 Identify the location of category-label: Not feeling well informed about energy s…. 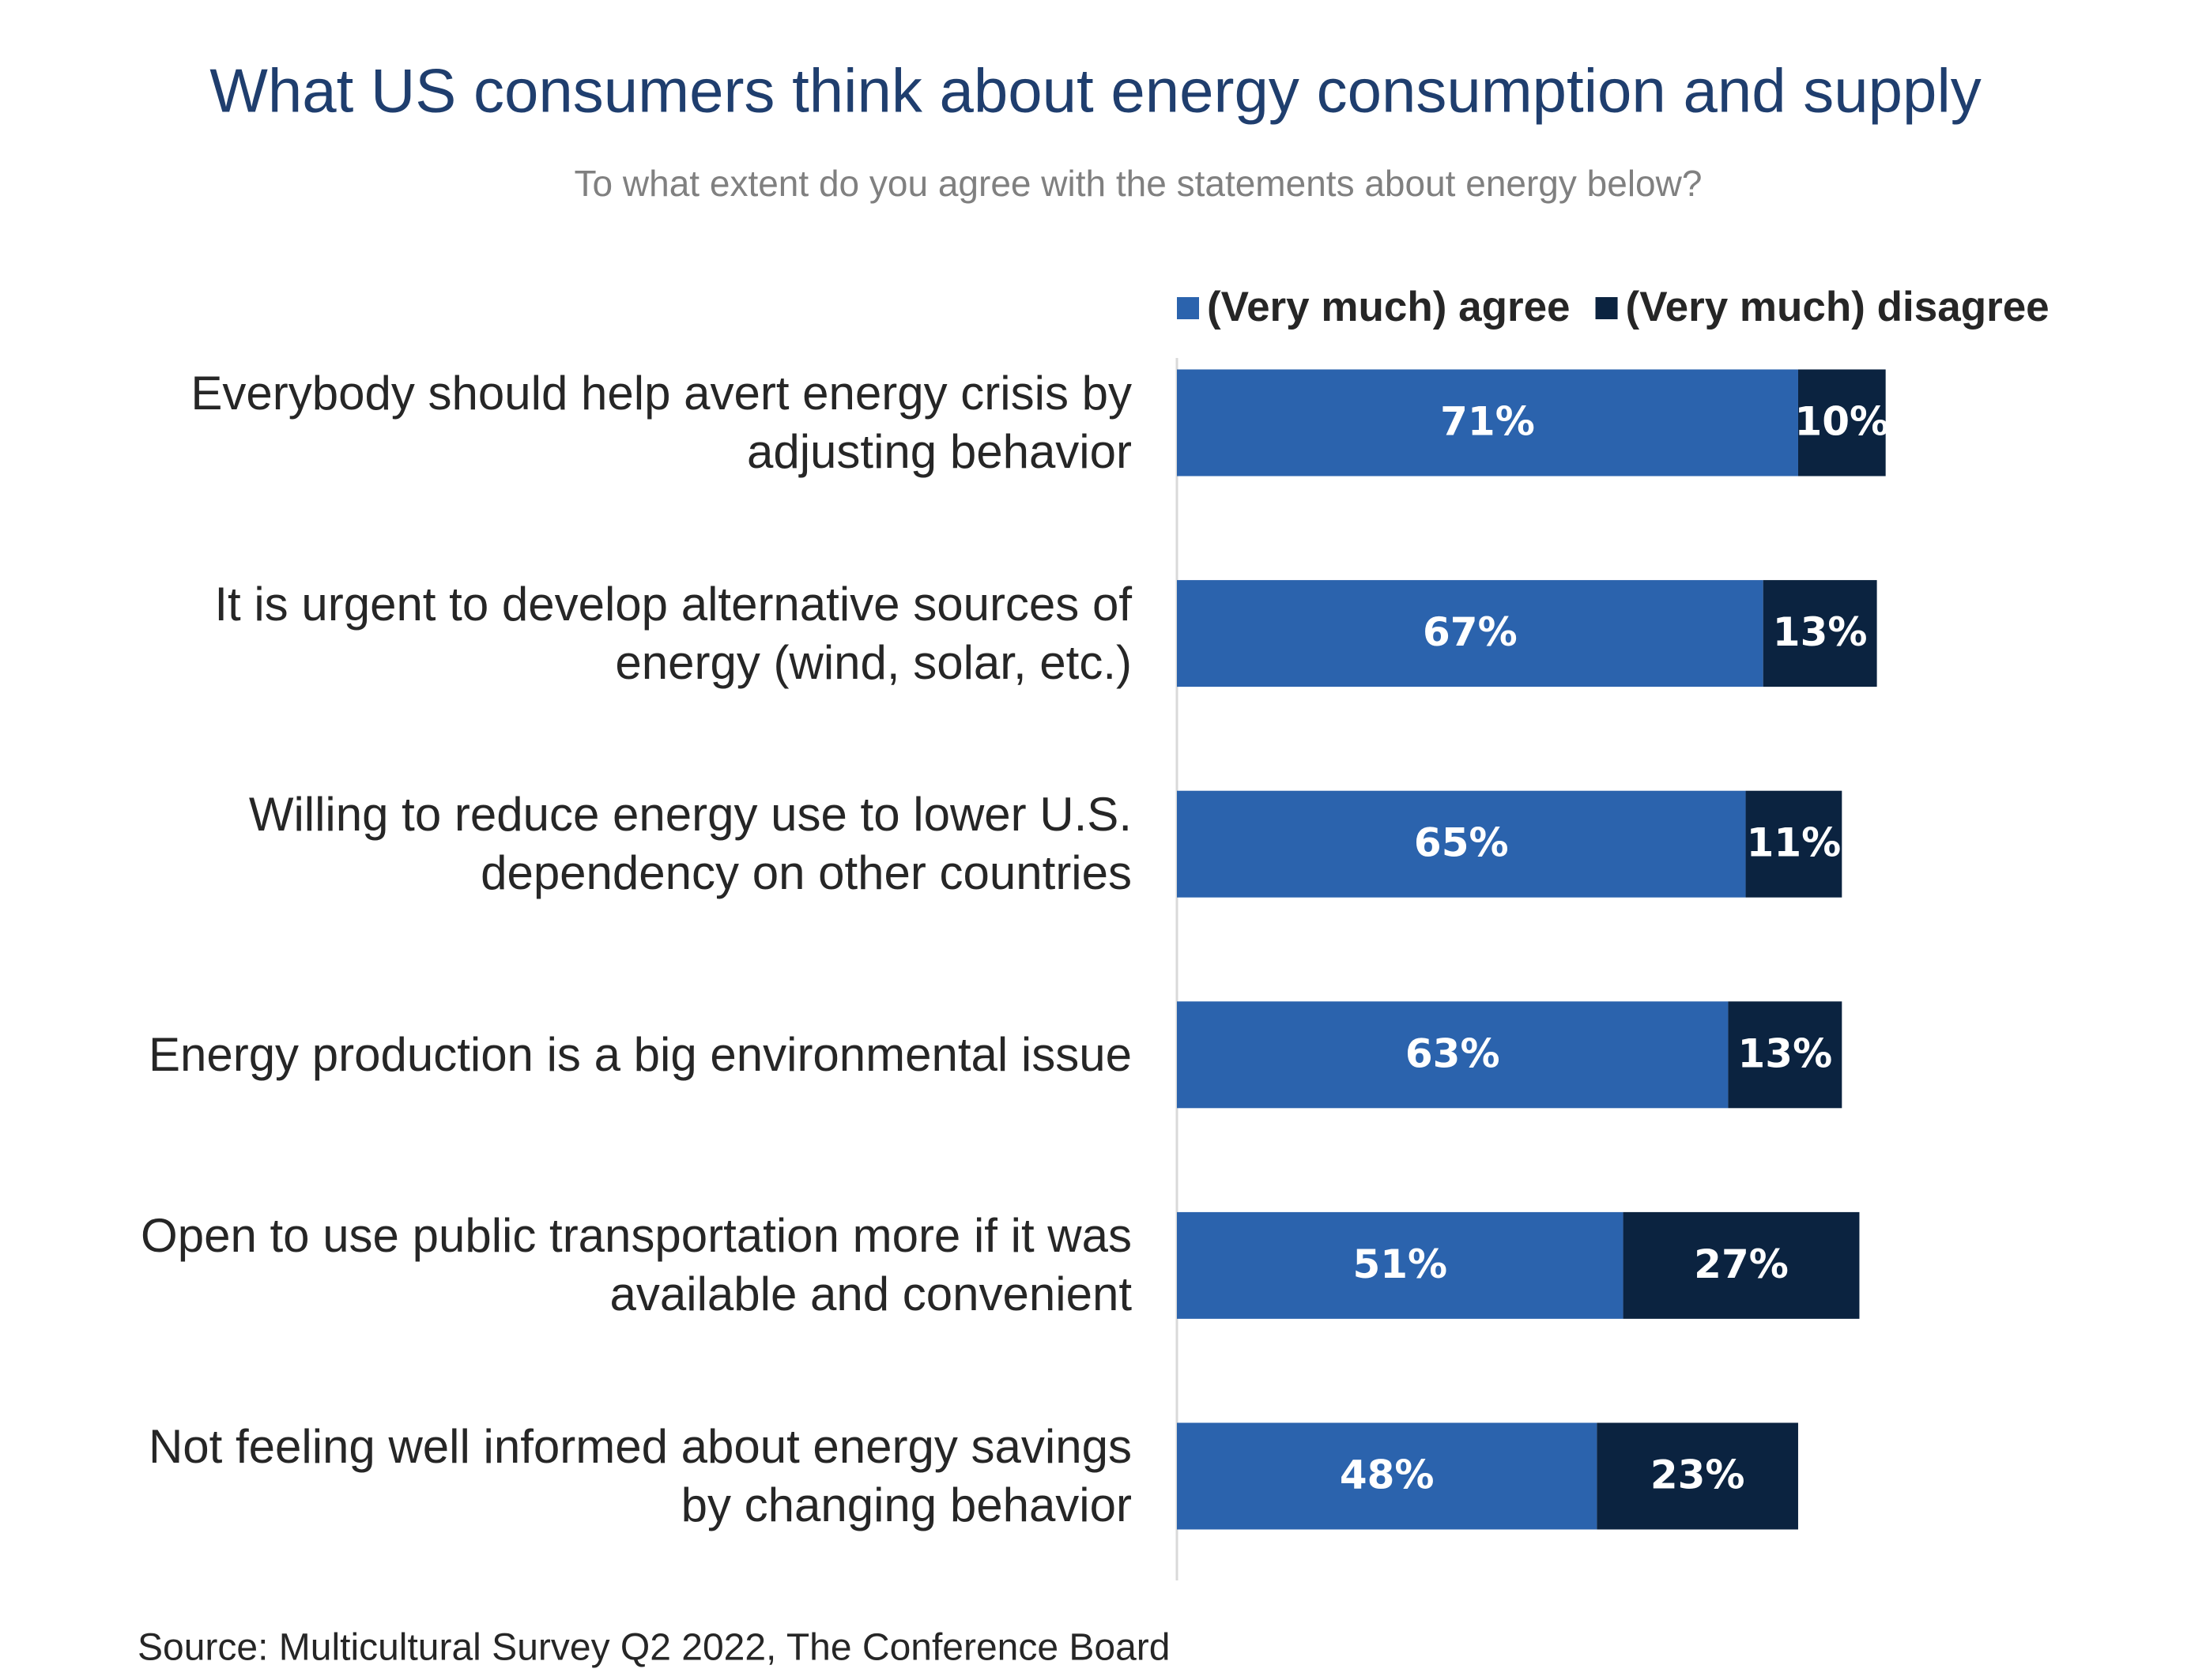
(640, 1475).